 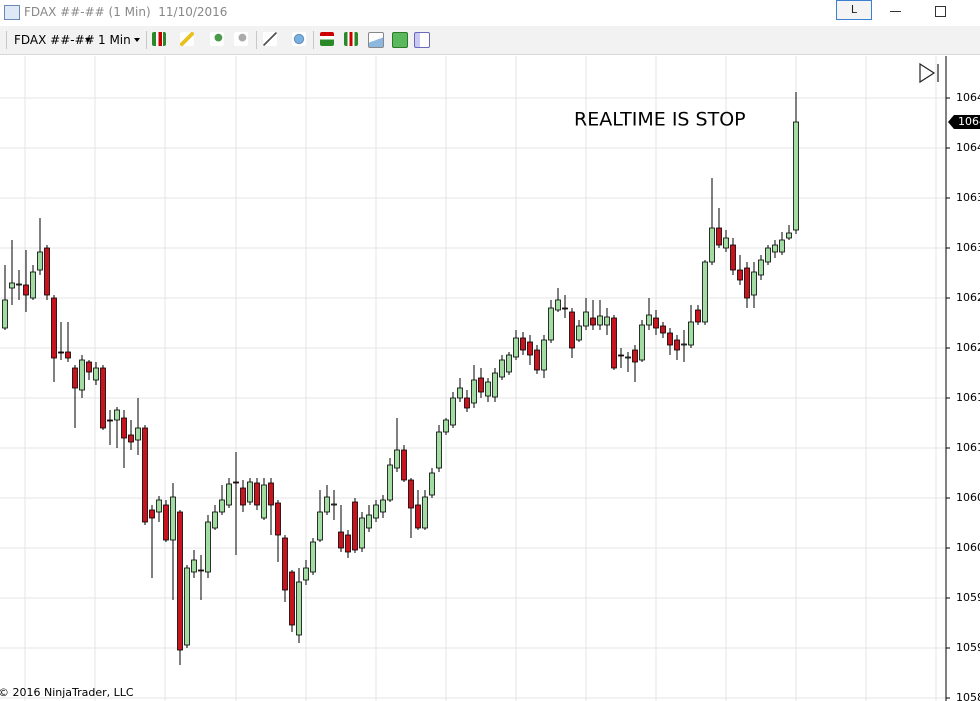 What do you see at coordinates (940, 11) in the screenshot?
I see `maximize-button` at bounding box center [940, 11].